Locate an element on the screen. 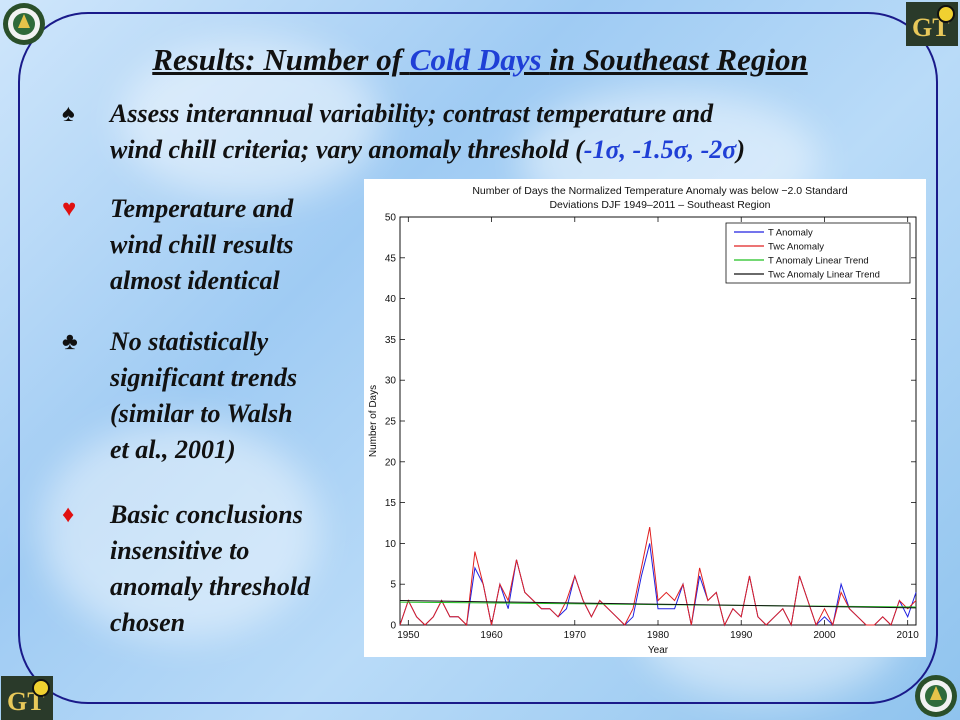 The height and width of the screenshot is (720, 960). y-tick-label: 20 is located at coordinates (391, 462).